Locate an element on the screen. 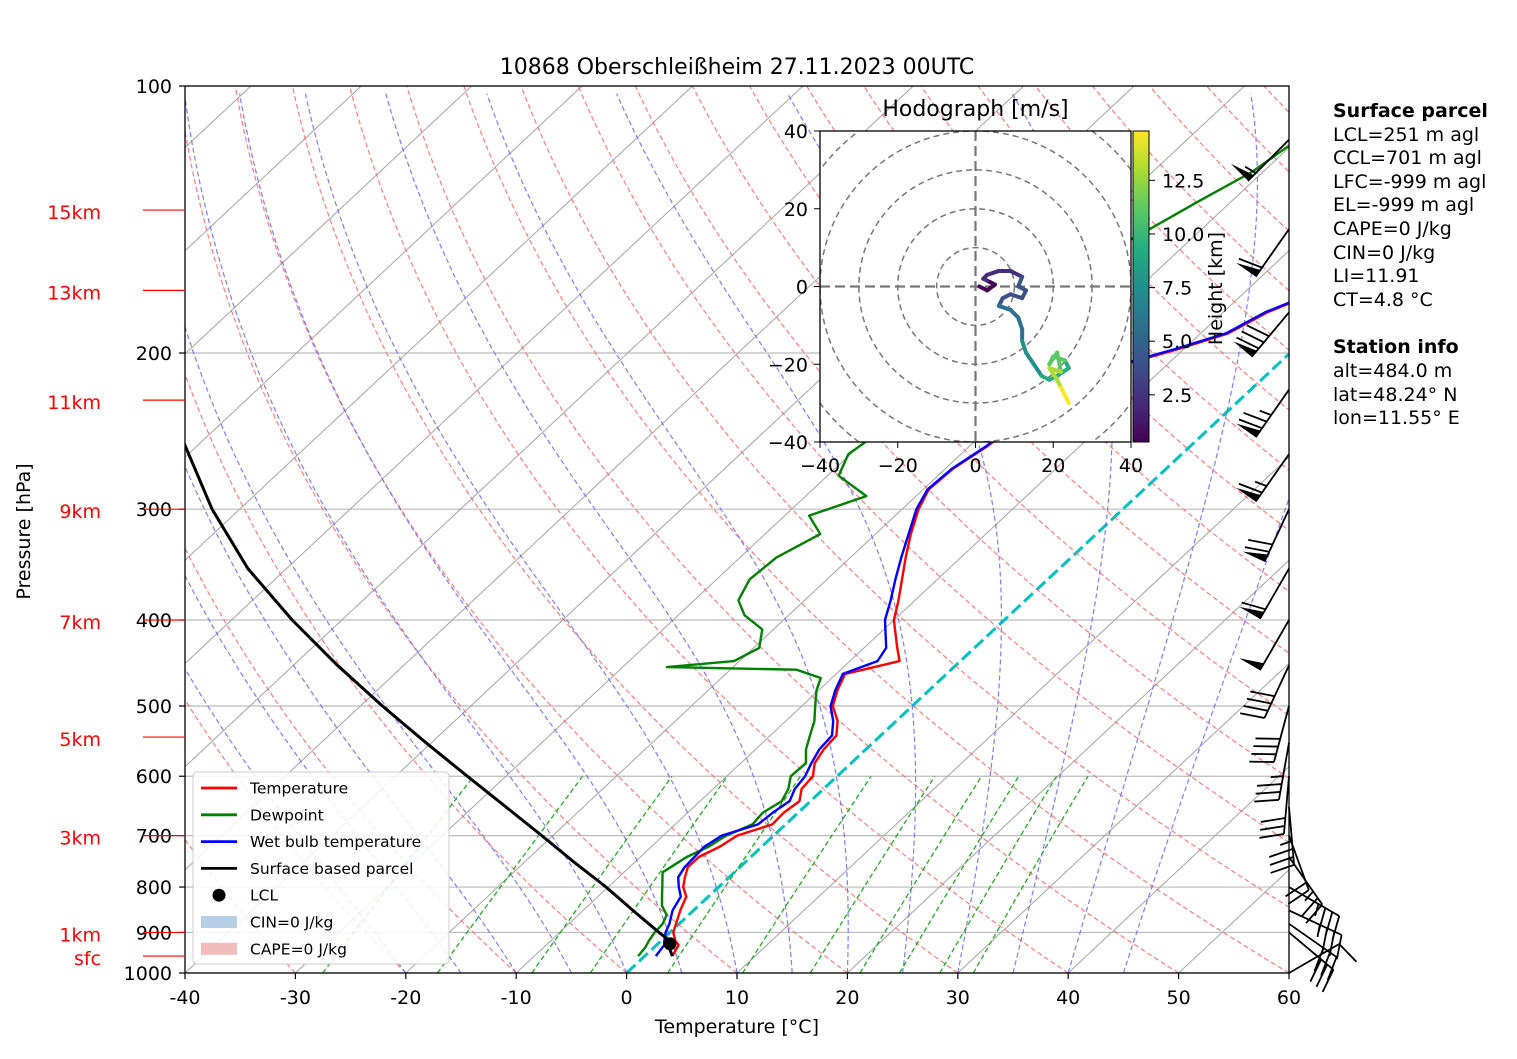  hodograph-x-tick-label: 40 is located at coordinates (1131, 466).